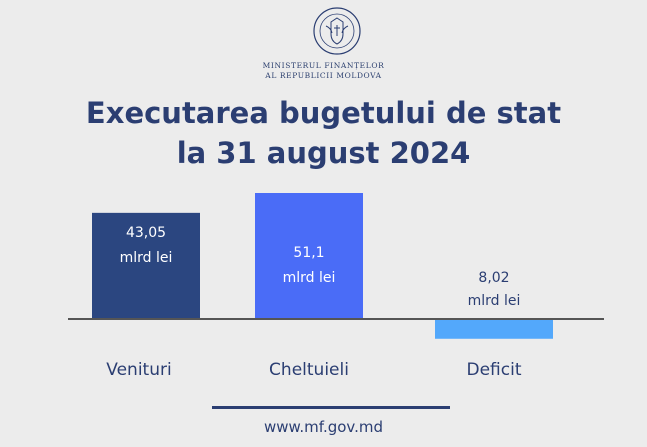  I want to click on ministry-name-line1: MINISTERUL FINANȚELOR, so click(323, 65).